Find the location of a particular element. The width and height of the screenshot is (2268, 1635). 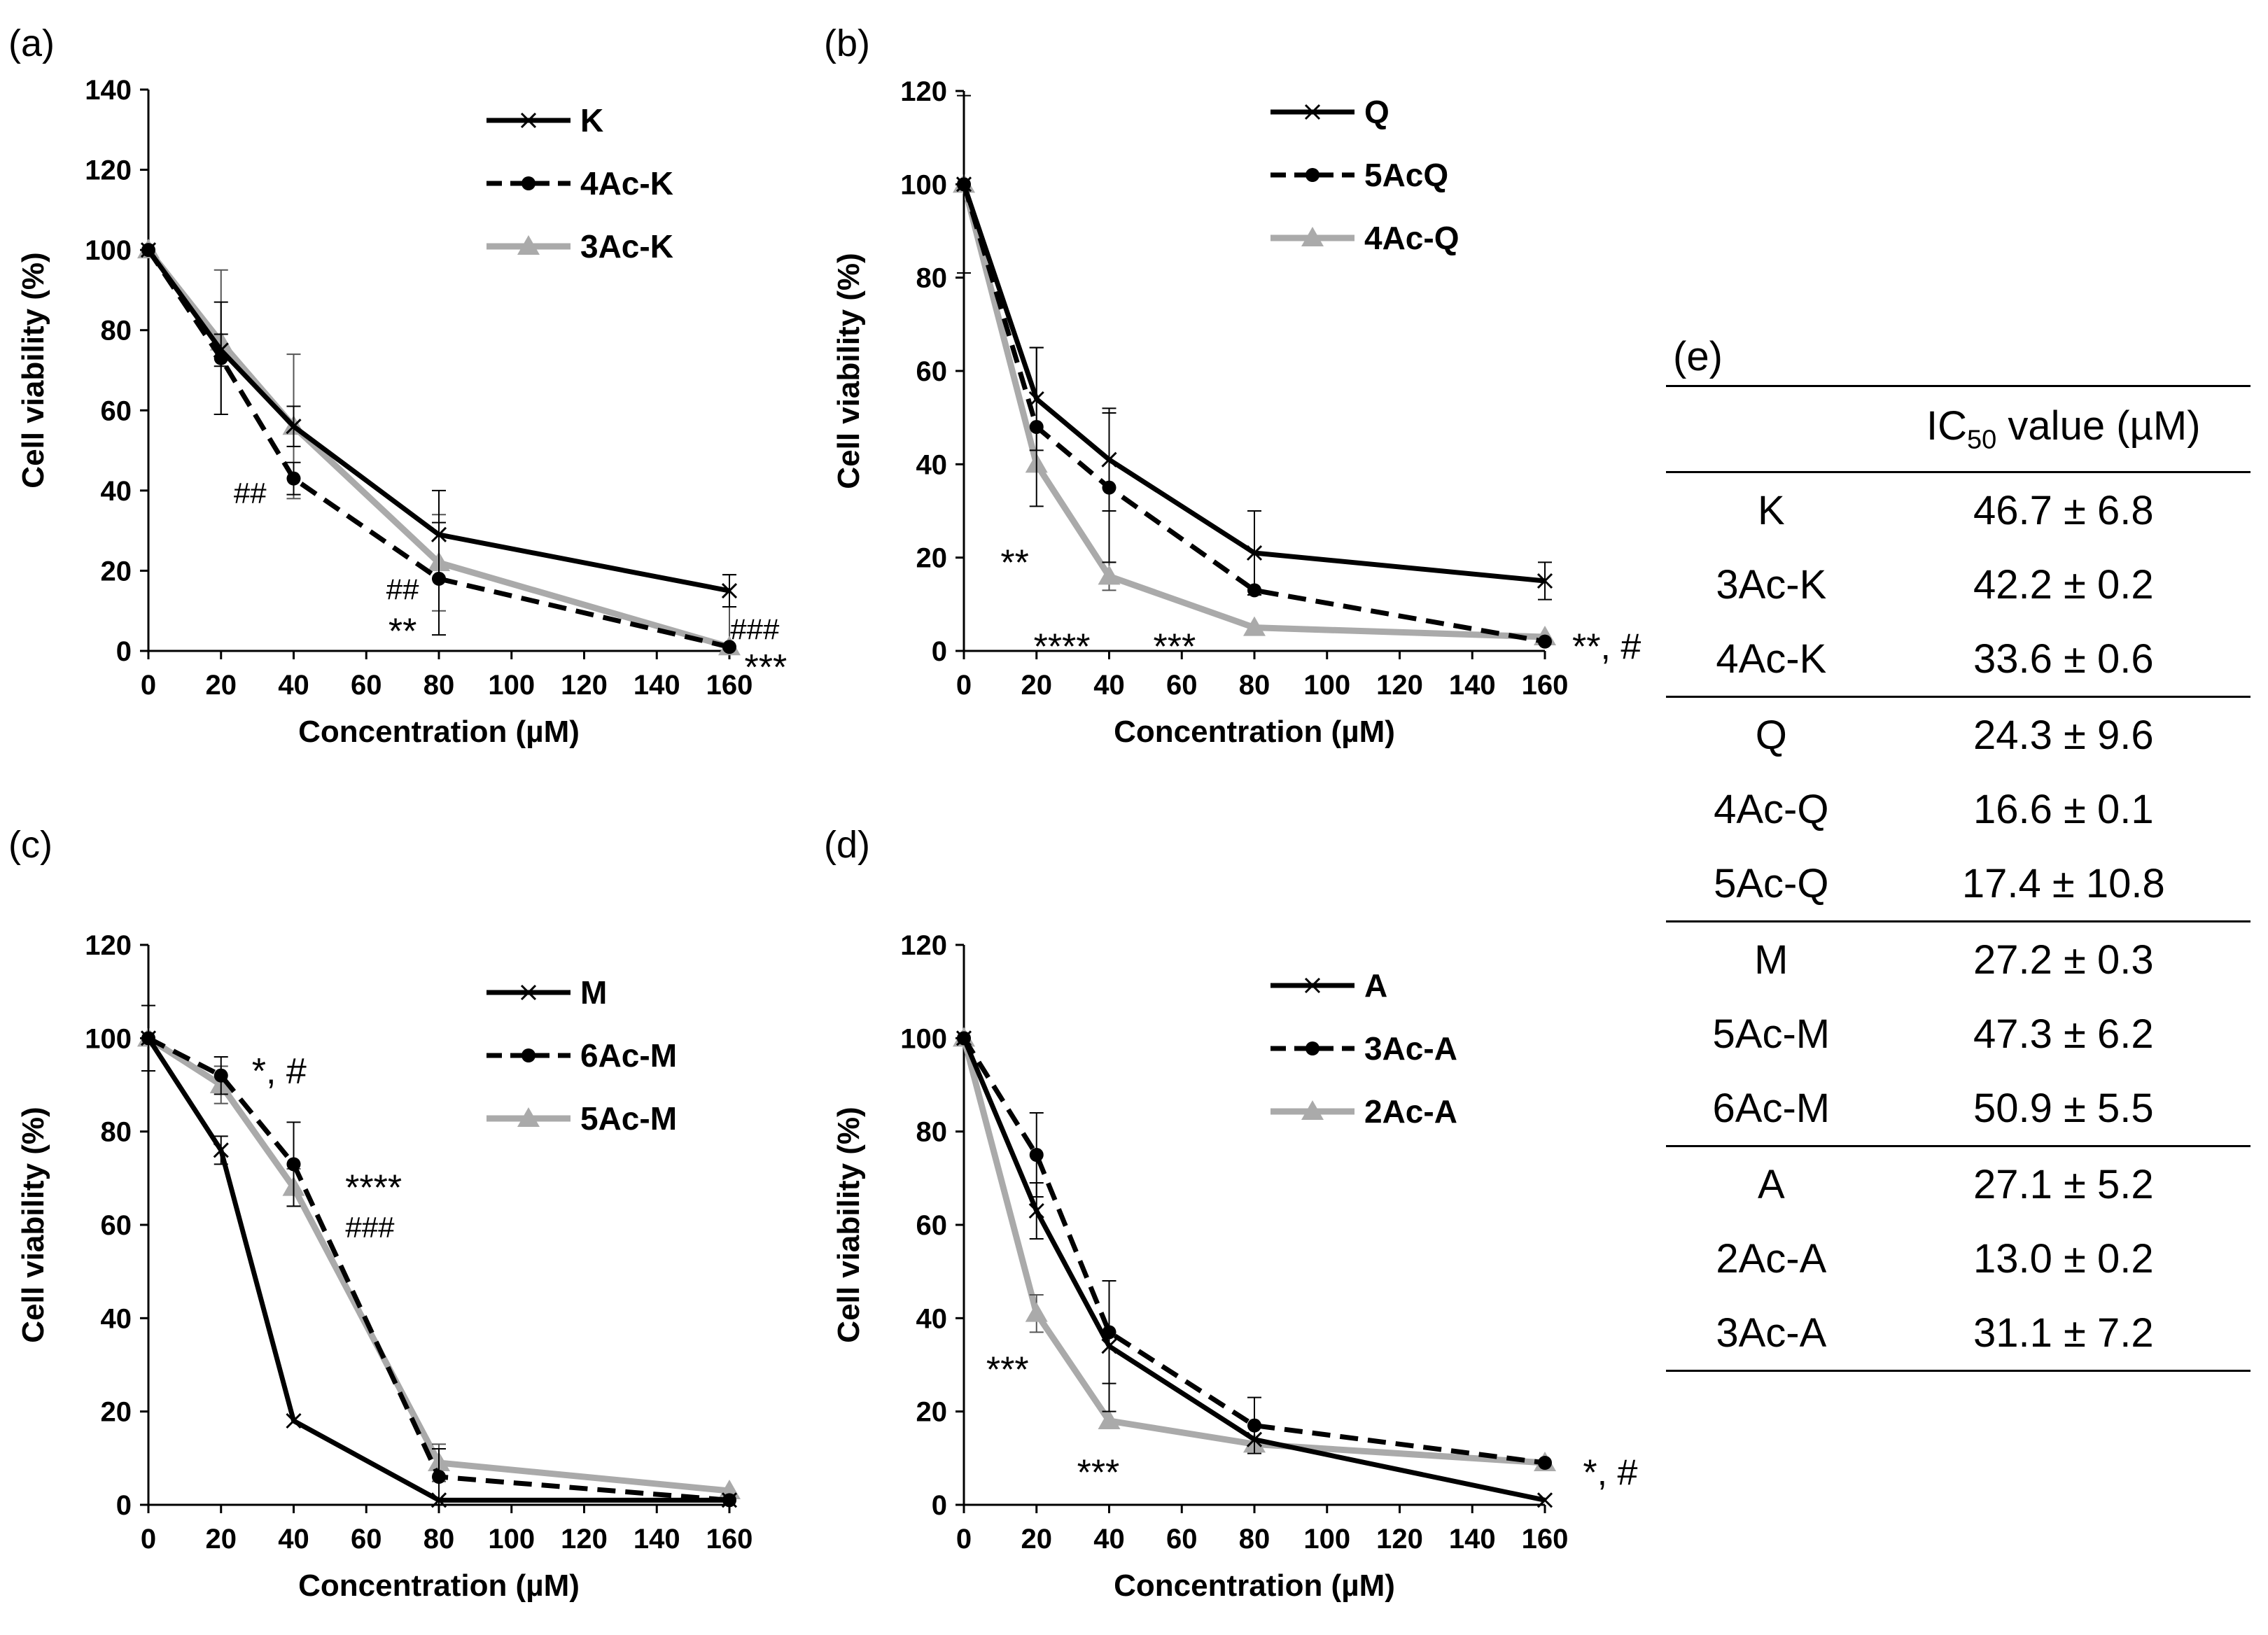

table-row: 4Ac-Q 16.6 ± 0.1 is located at coordinates (1958, 809).